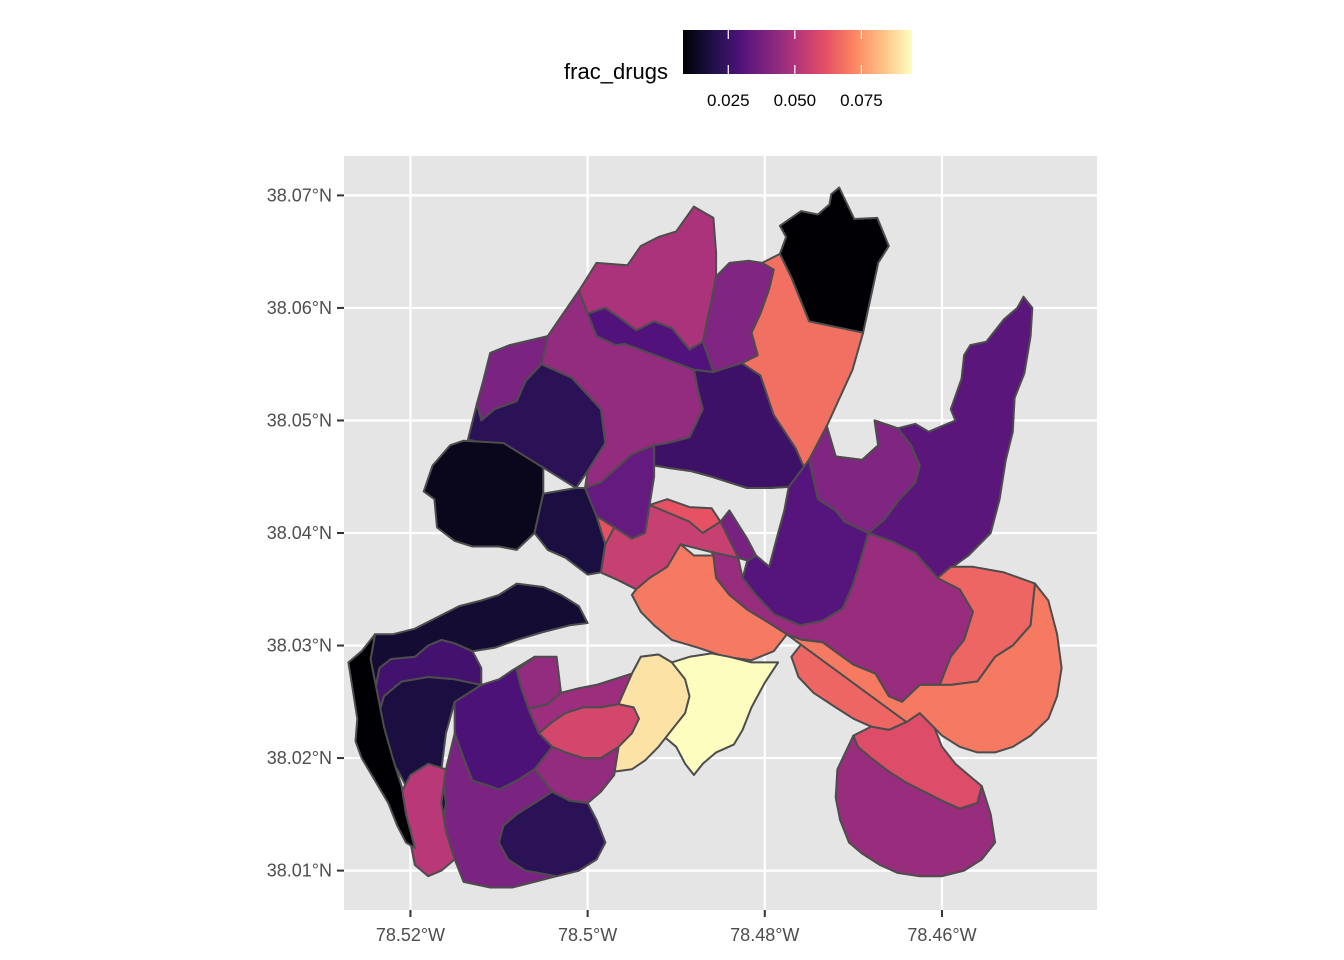 This screenshot has height=960, width=1344. Describe the element at coordinates (299, 871) in the screenshot. I see `y-tick-label: 38.01°N` at that location.